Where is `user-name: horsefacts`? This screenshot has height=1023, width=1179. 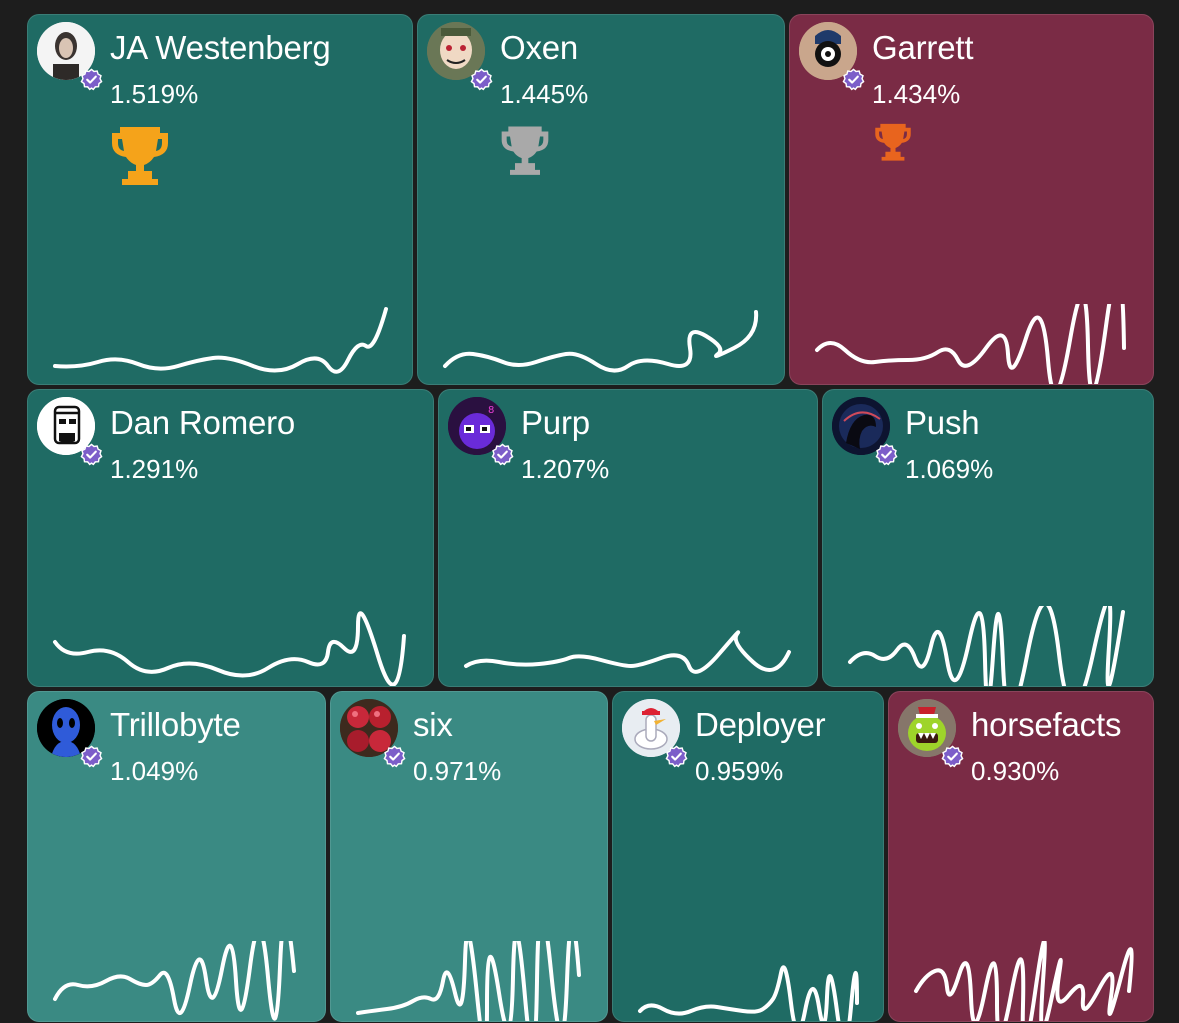 user-name: horsefacts is located at coordinates (1046, 724).